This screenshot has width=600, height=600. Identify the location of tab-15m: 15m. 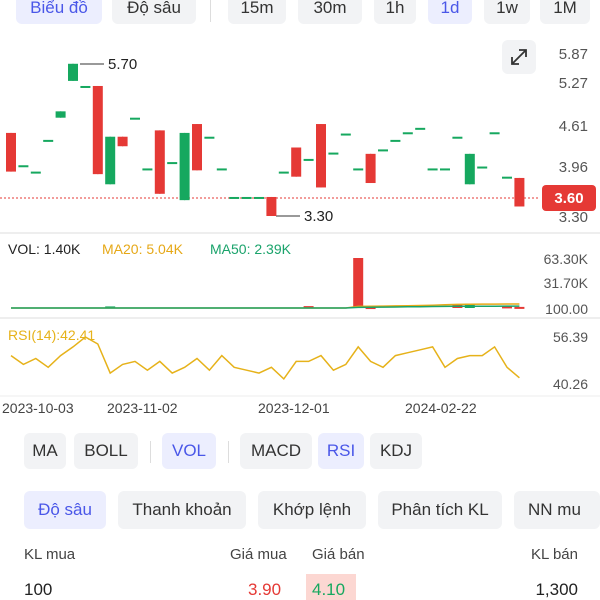
(257, 12).